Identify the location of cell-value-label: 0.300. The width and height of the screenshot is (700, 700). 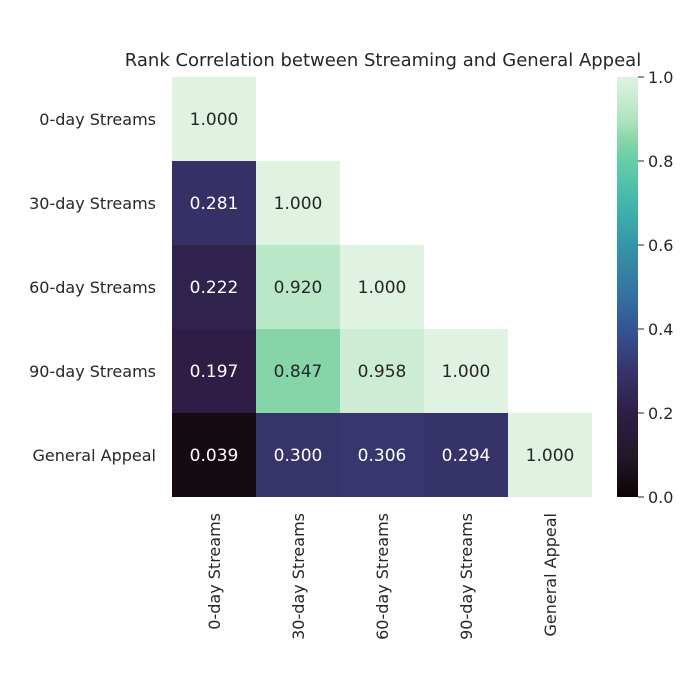
(298, 456).